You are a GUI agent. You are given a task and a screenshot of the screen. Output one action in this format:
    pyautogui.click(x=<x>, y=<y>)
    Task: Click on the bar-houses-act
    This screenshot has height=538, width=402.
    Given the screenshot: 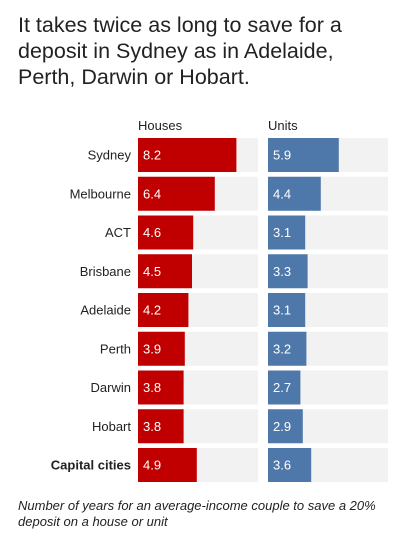 What is the action you would take?
    pyautogui.click(x=166, y=232)
    